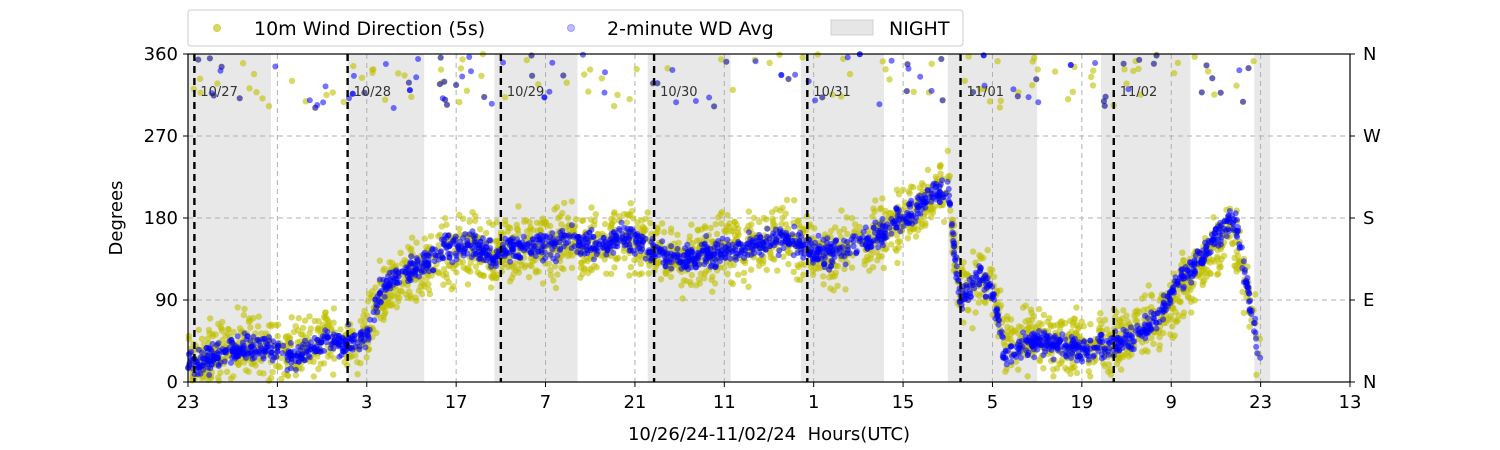  Describe the element at coordinates (1350, 402) in the screenshot. I see `x-tick-label-13: 13` at that location.